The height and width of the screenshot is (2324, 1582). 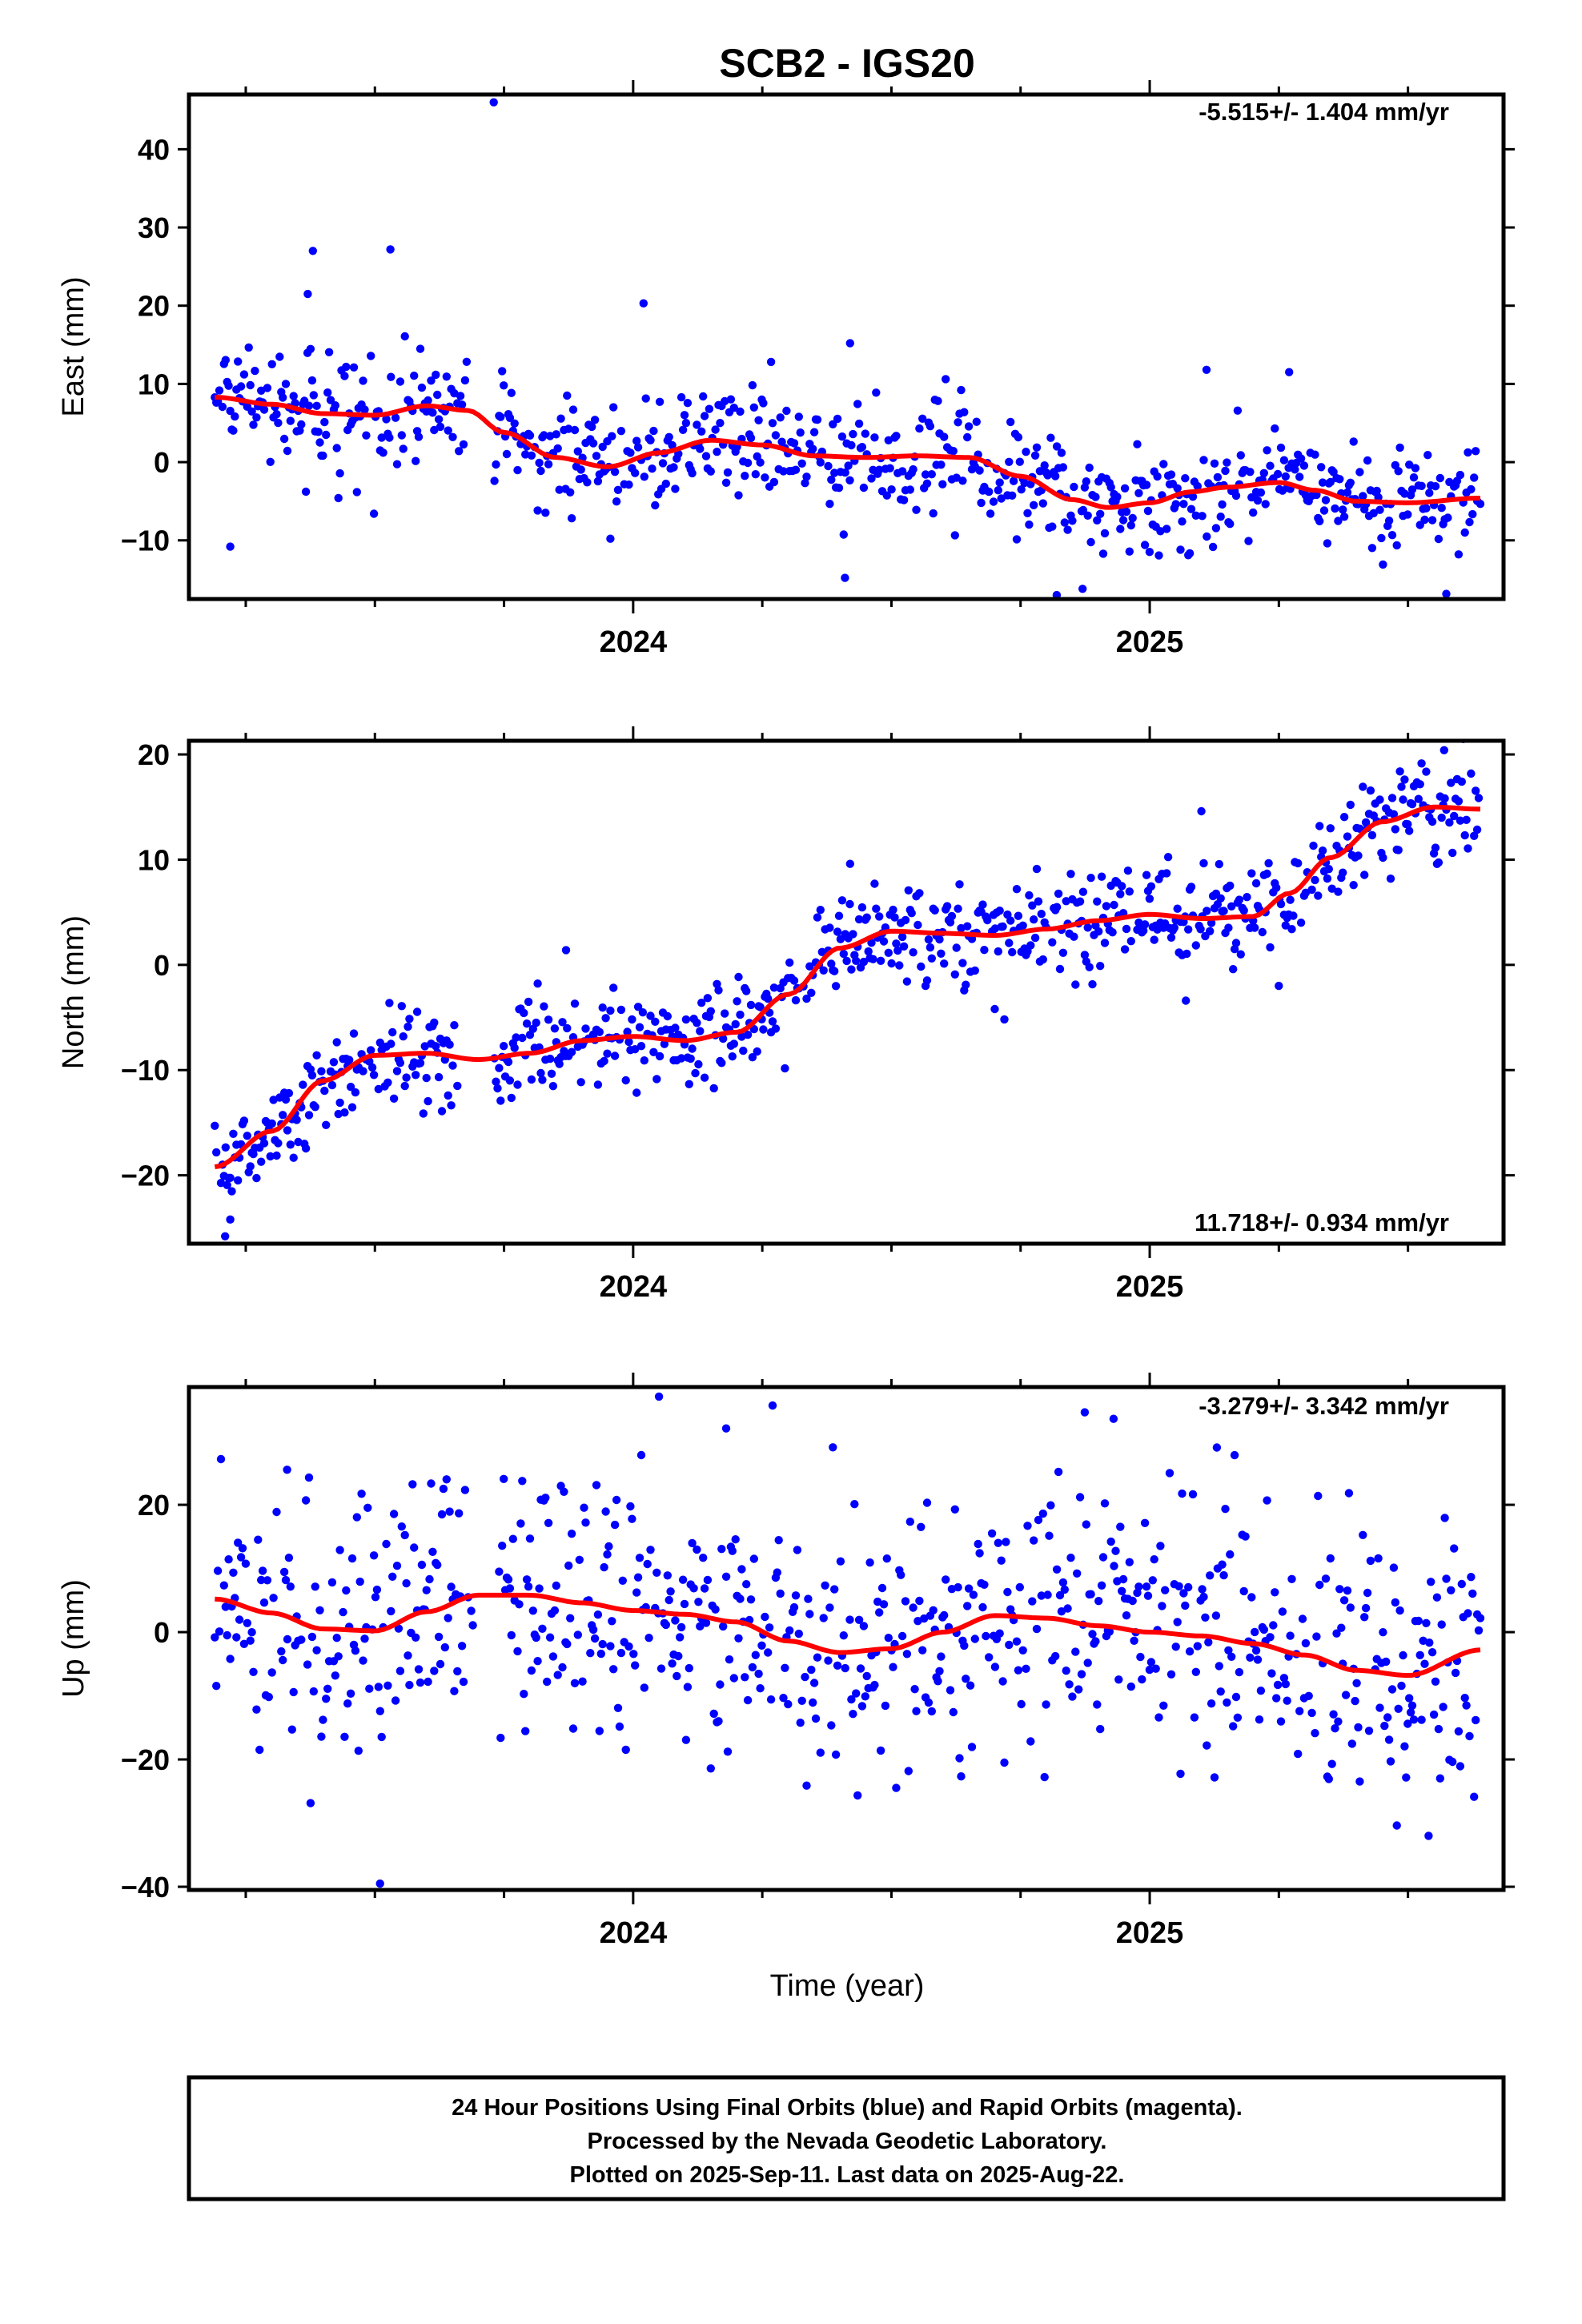 What do you see at coordinates (154, 859) in the screenshot?
I see `y-tick-label: 10` at bounding box center [154, 859].